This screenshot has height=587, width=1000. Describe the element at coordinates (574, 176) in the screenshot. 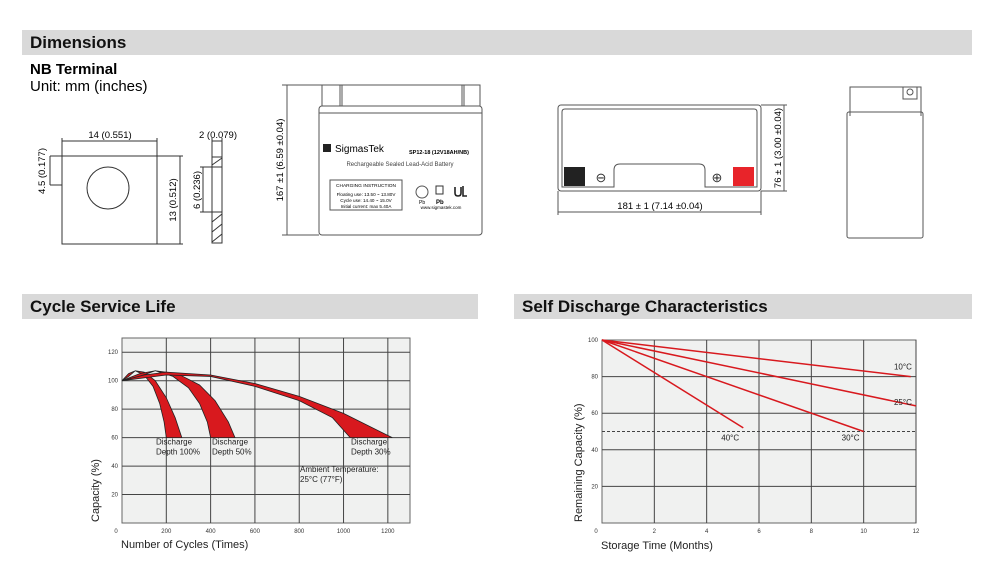

I see `negative-terminal` at that location.